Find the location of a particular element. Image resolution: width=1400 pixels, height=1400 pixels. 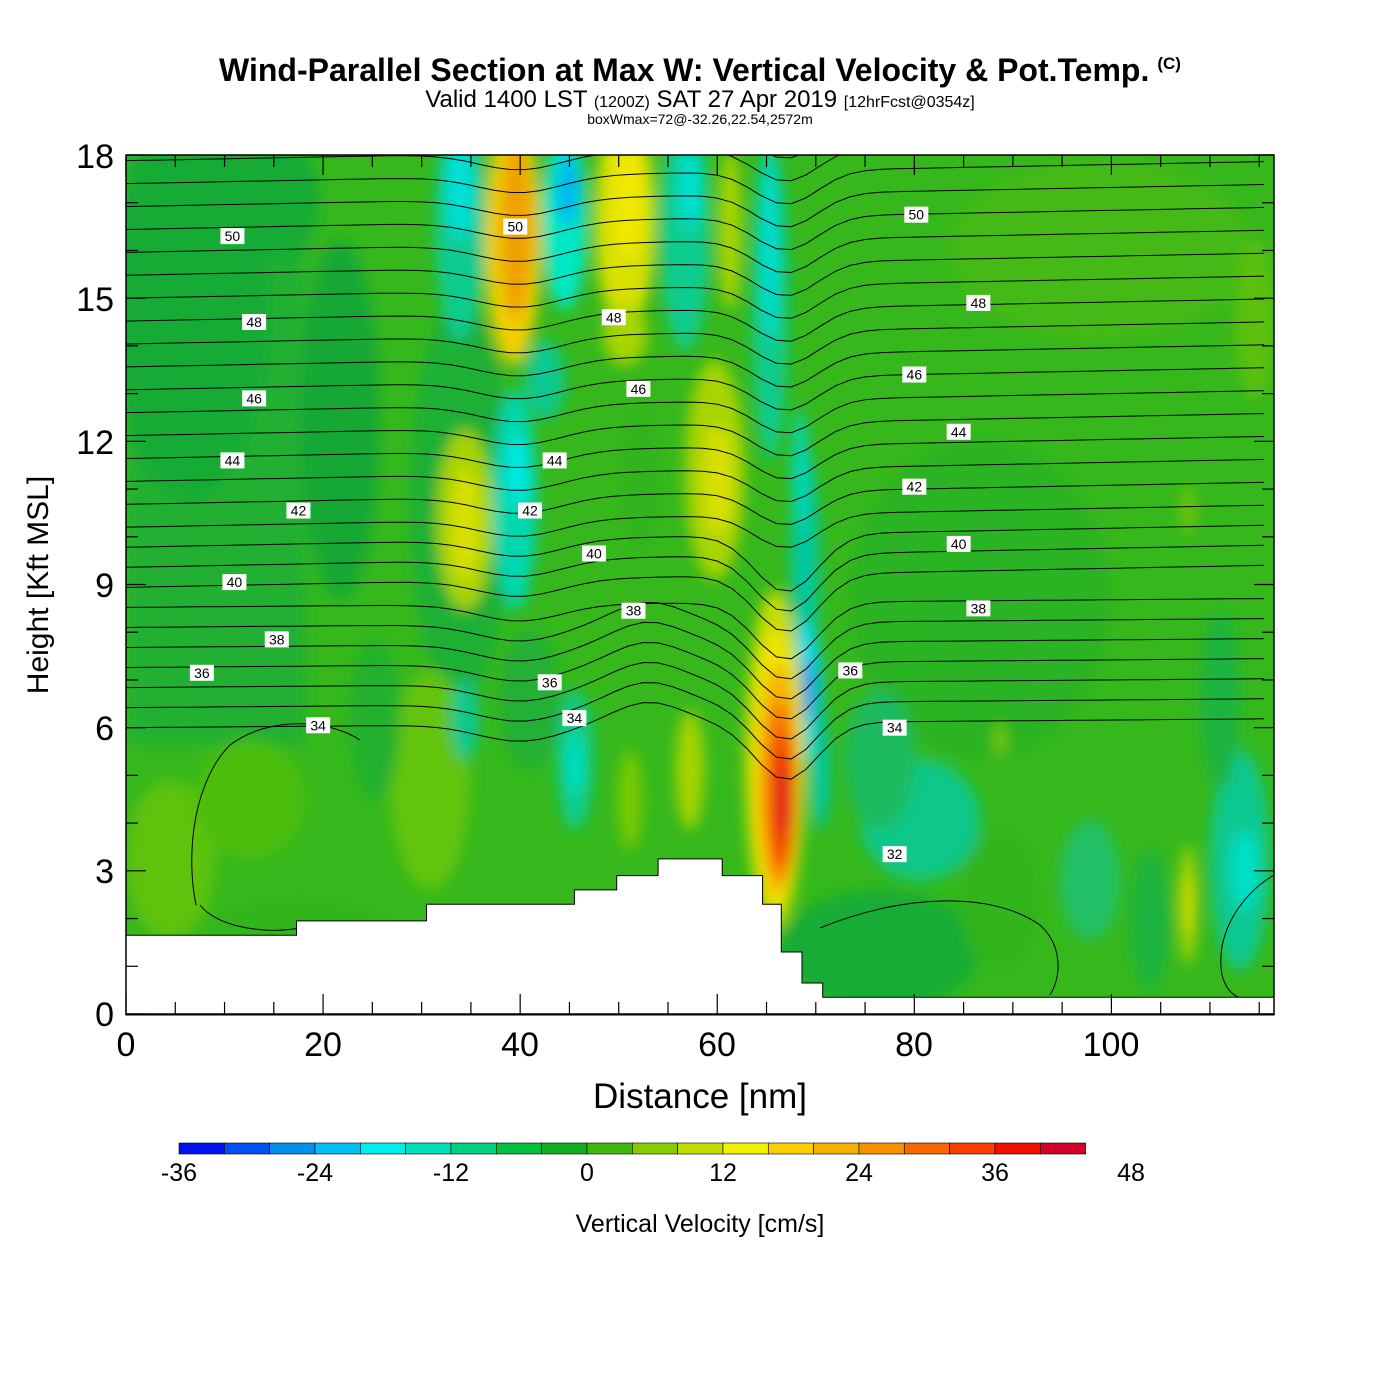

colorbar-tick-label: -24 is located at coordinates (315, 1173).